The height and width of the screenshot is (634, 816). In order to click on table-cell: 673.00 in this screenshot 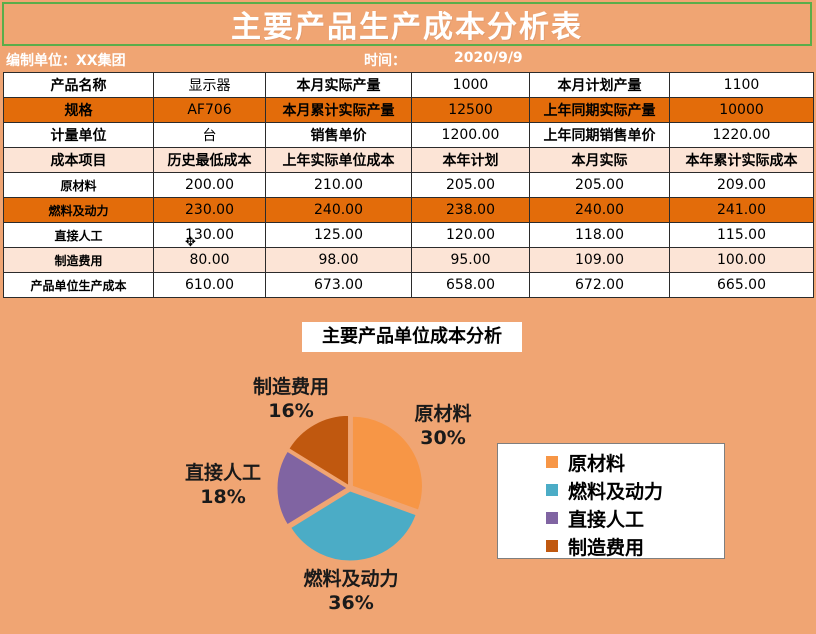, I will do `click(338, 285)`.